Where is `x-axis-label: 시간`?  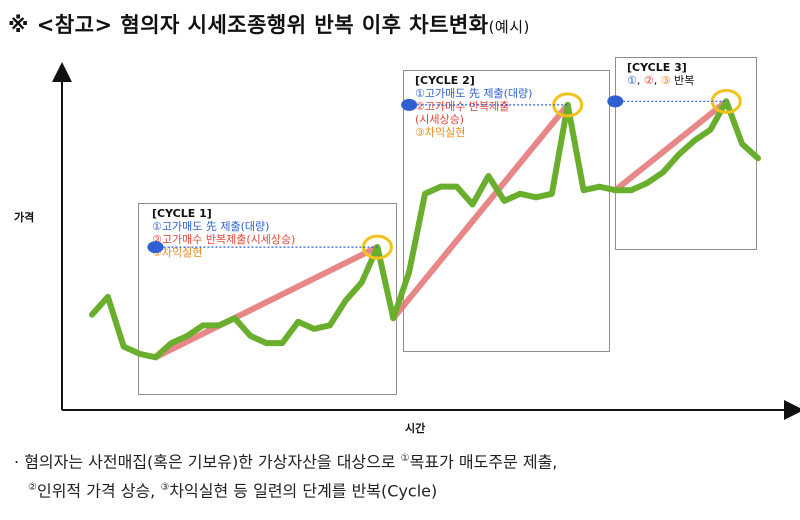 x-axis-label: 시간 is located at coordinates (415, 428).